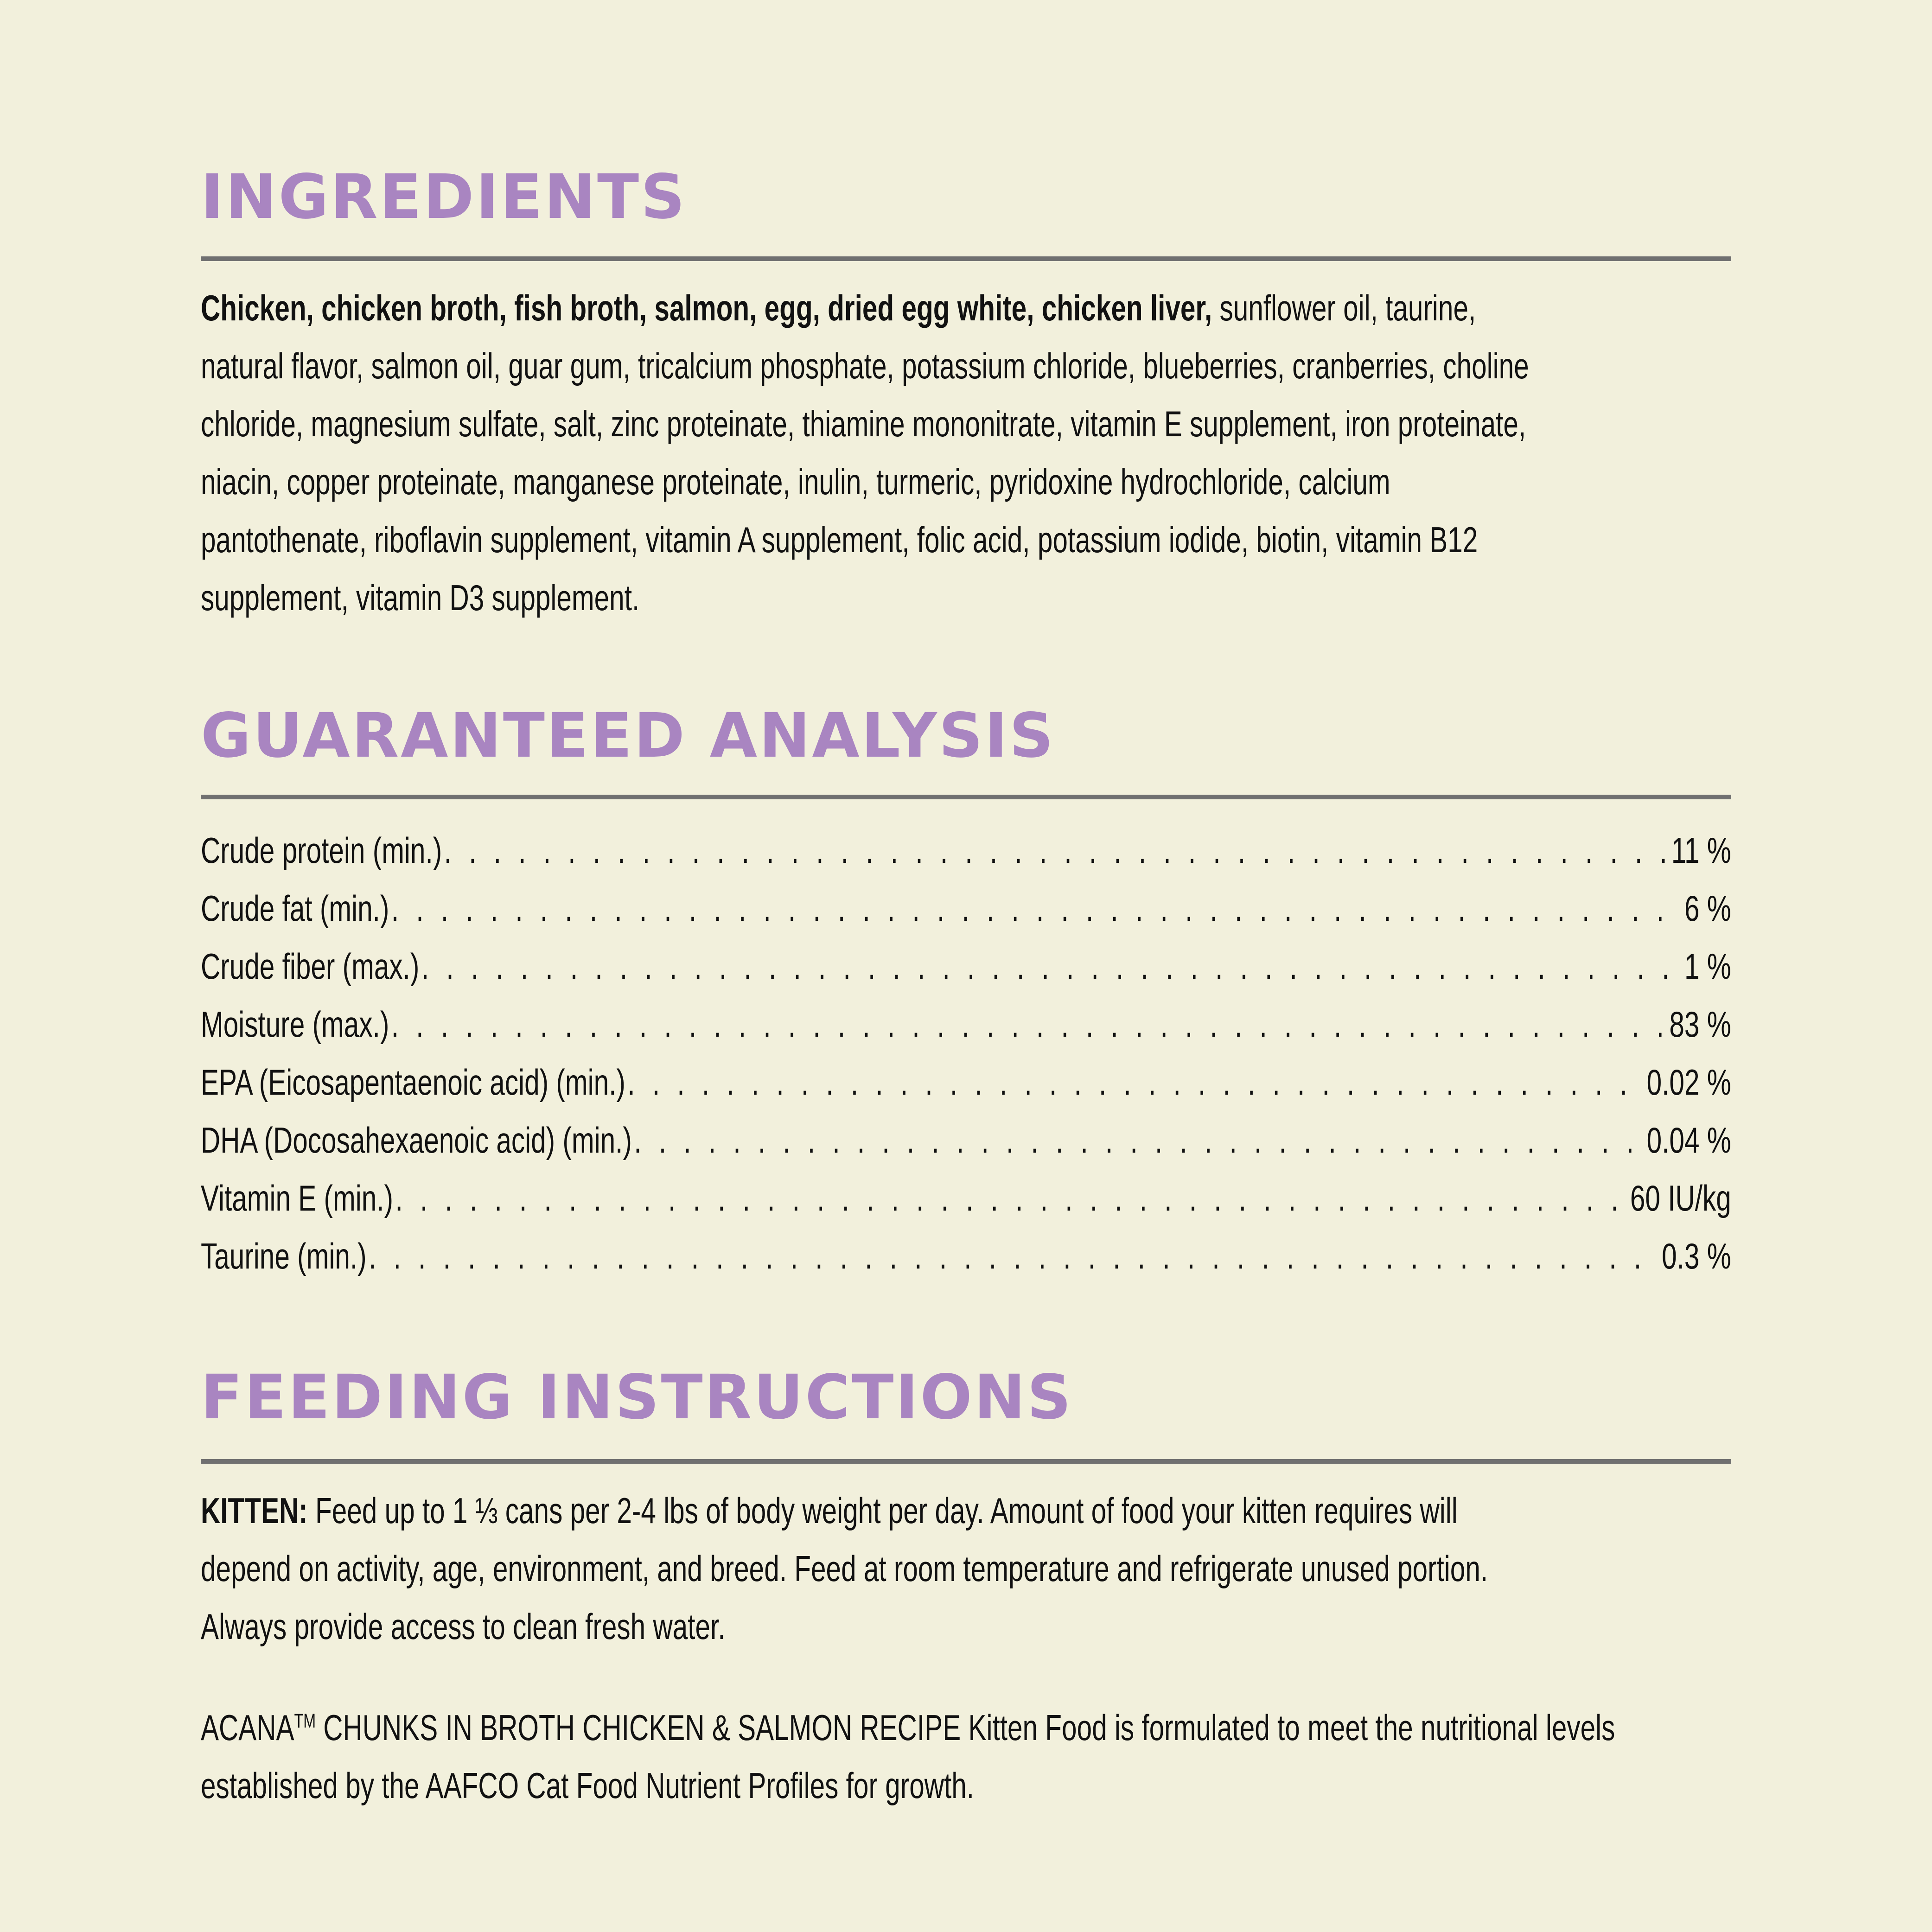 The image size is (1932, 1932). I want to click on analysis-value: 83 %, so click(1700, 1024).